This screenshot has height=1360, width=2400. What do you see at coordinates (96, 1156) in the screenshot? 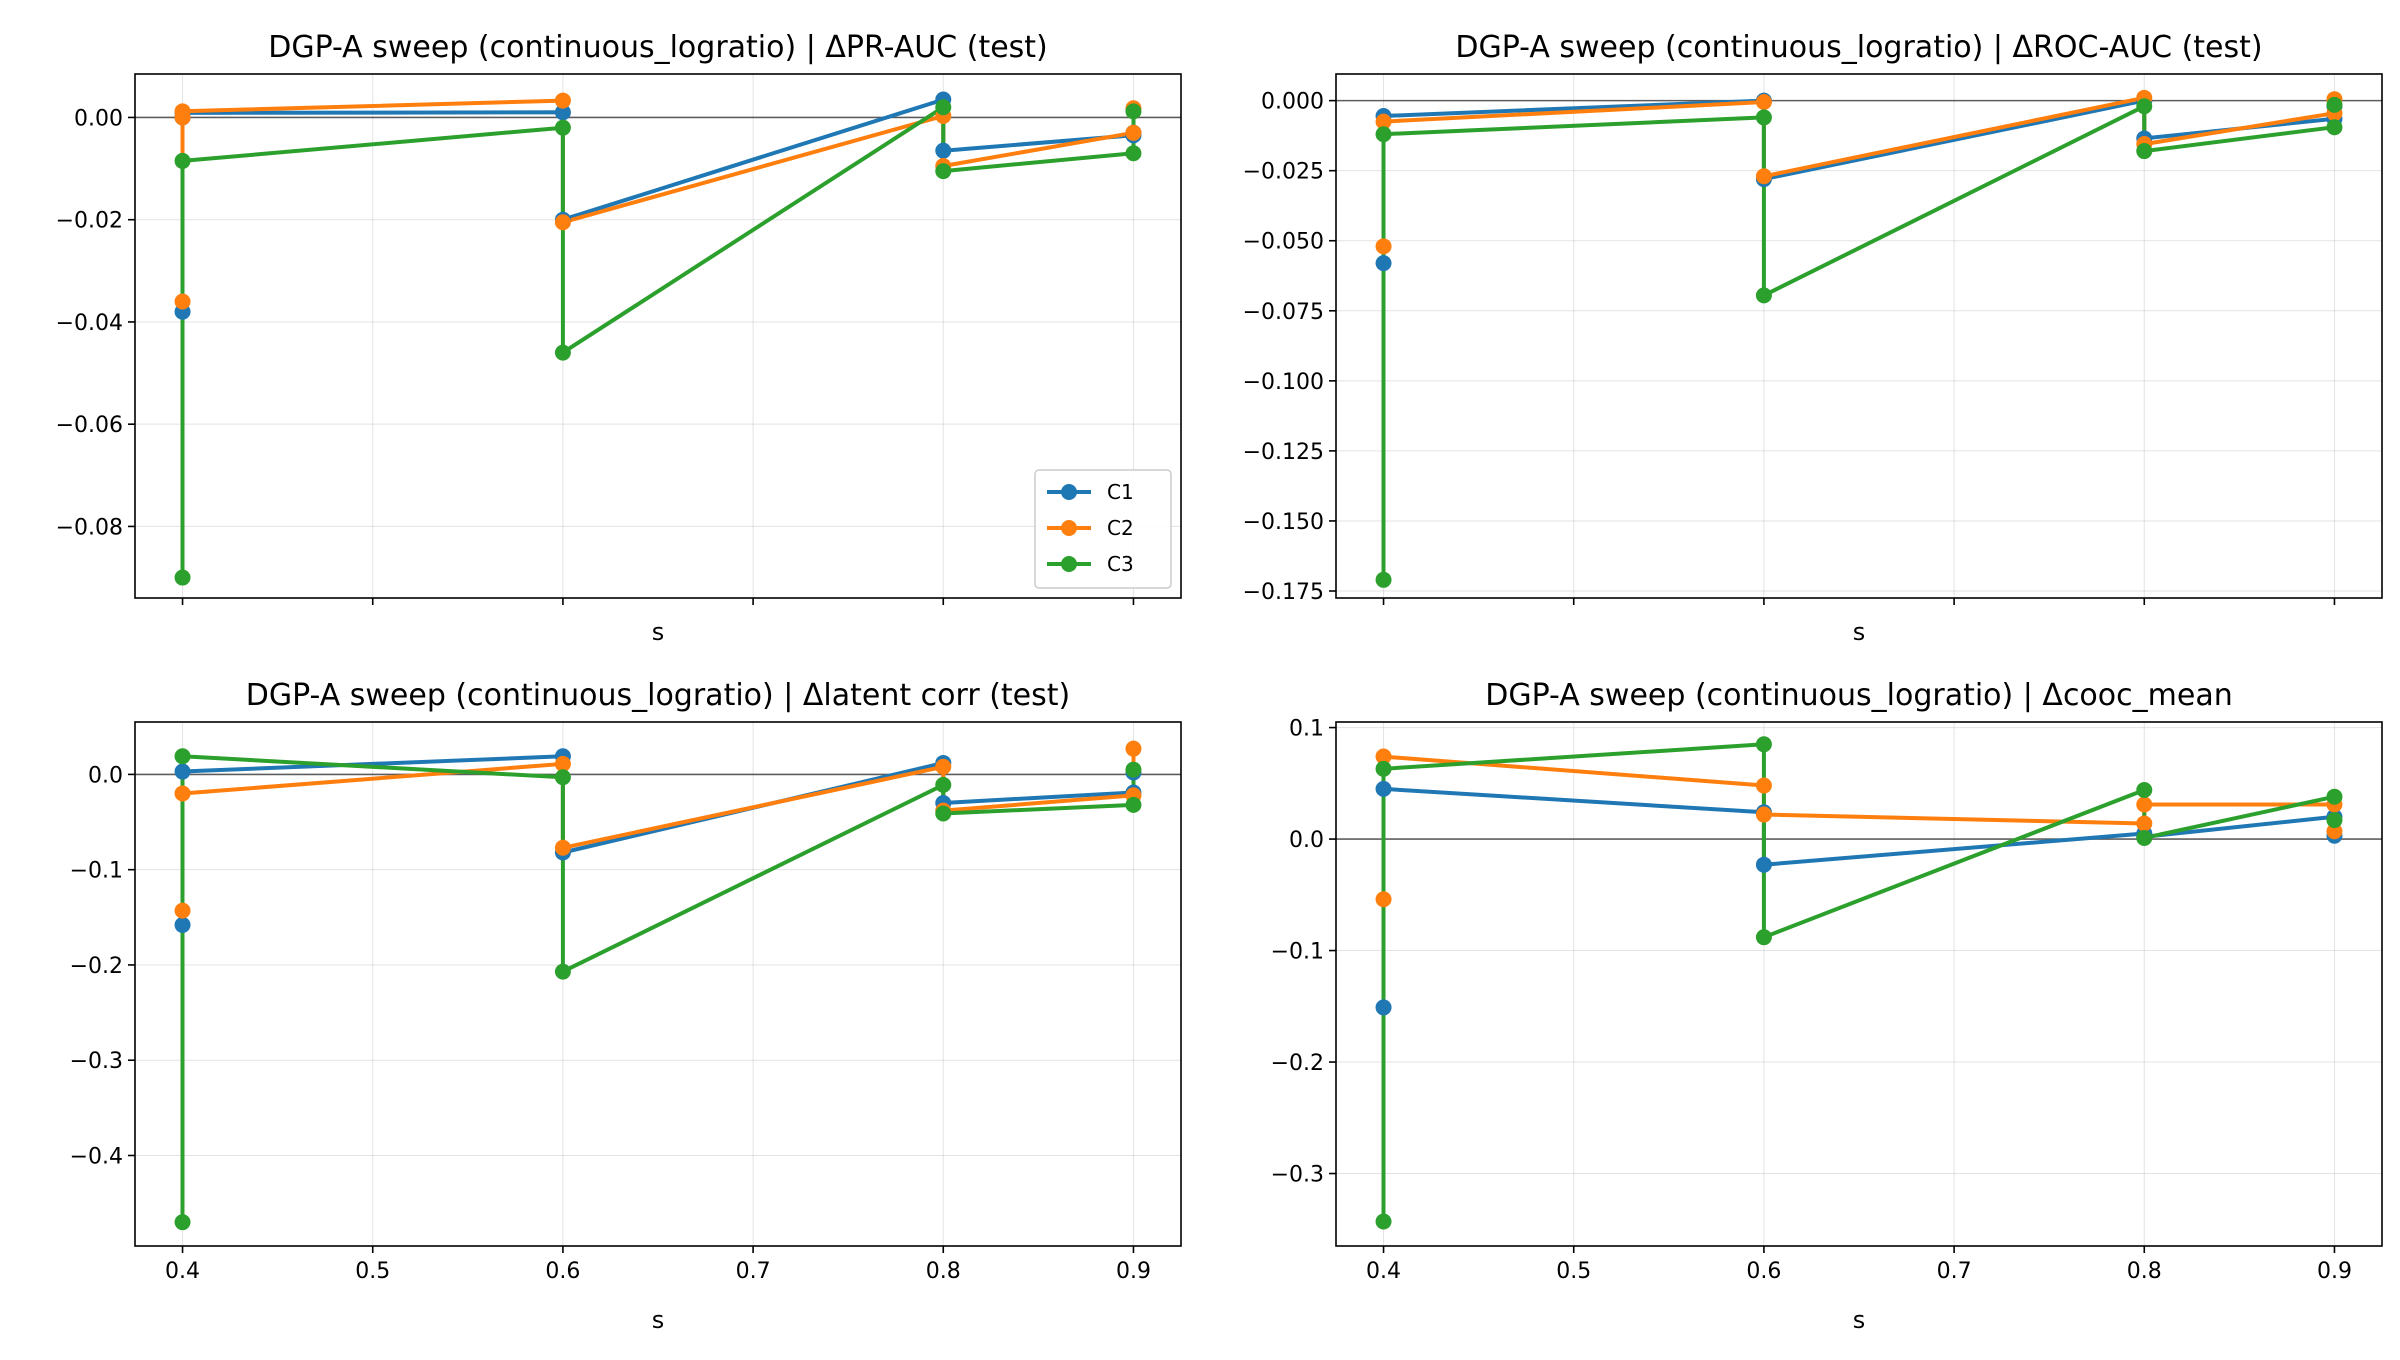
I see `y-tick-label: −0.4` at bounding box center [96, 1156].